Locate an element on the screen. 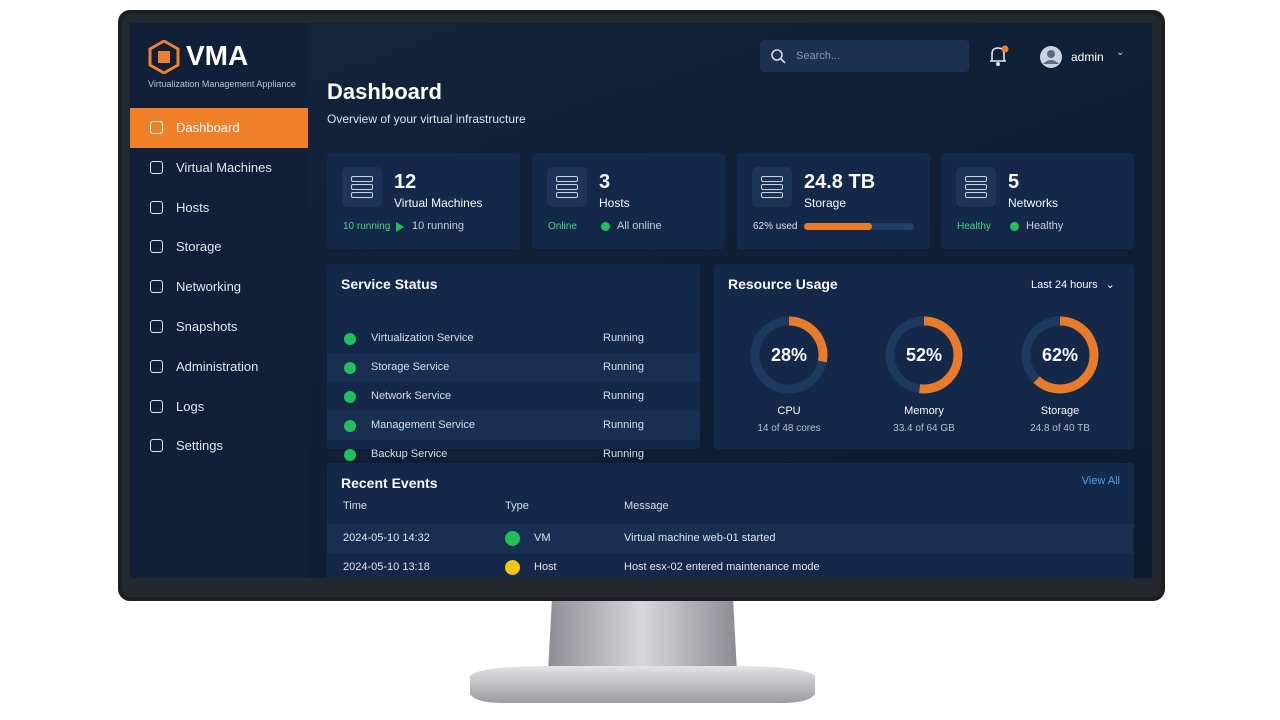 The width and height of the screenshot is (1280, 720). gauge-name: Memory is located at coordinates (924, 411).